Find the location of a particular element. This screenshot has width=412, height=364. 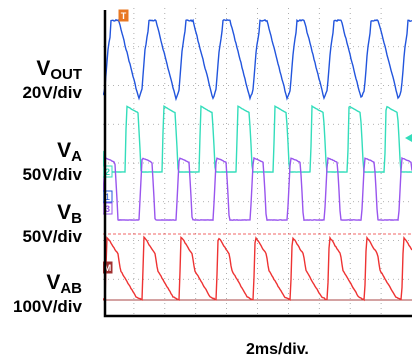

marker-ch1-text: 1 is located at coordinates (107, 197).